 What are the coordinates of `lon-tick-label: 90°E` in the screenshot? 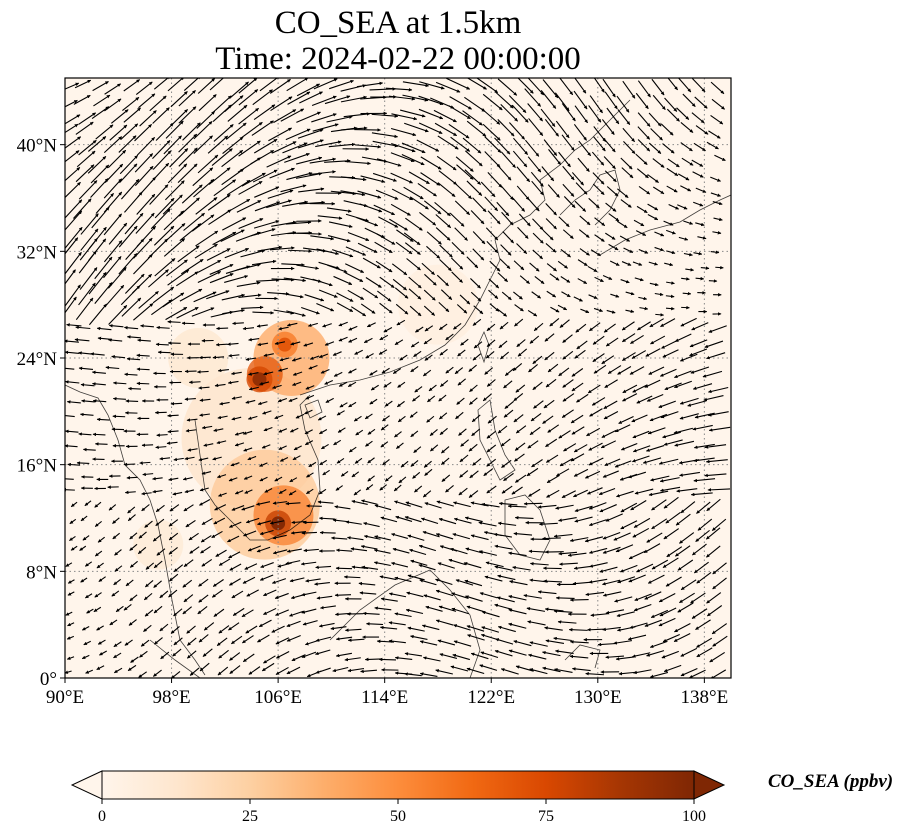 It's located at (65, 697).